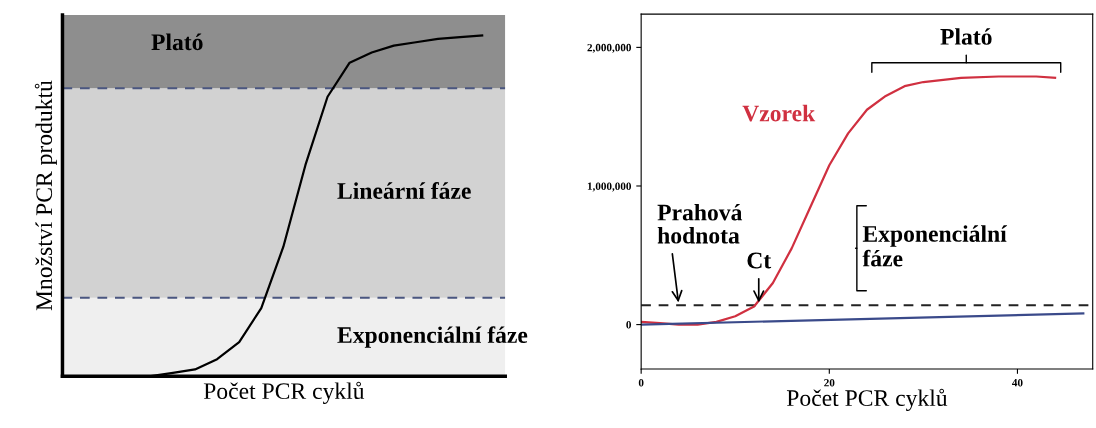 The image size is (1096, 428). What do you see at coordinates (641, 382) in the screenshot?
I see `x-tick-label: 0` at bounding box center [641, 382].